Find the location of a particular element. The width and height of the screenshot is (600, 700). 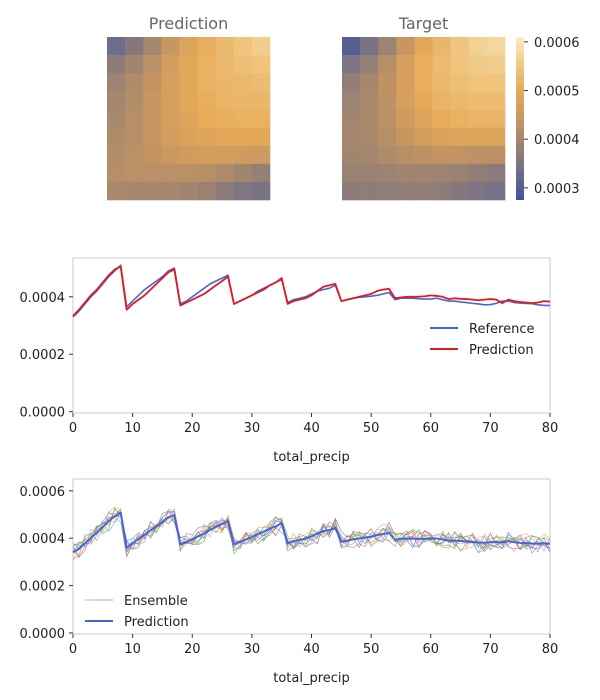

y-tick-label: 0.0002 is located at coordinates (43, 587).